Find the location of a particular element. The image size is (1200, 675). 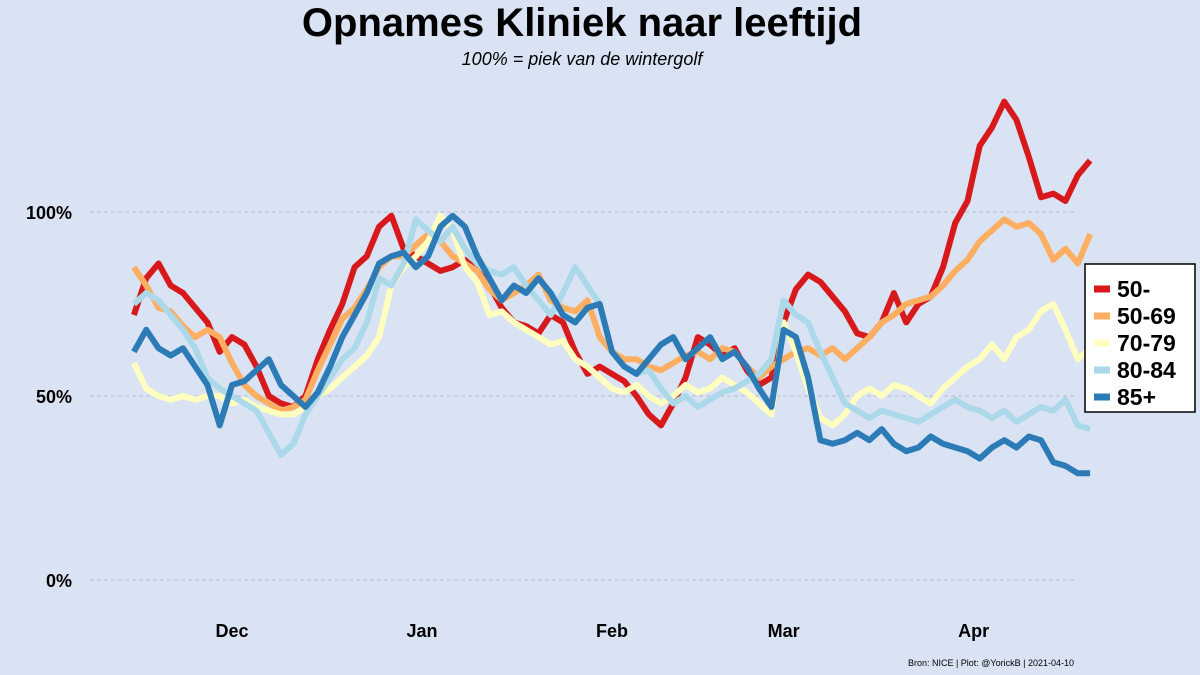

chart-subtitle: 100% = piek van de wintergolf is located at coordinates (583, 59).